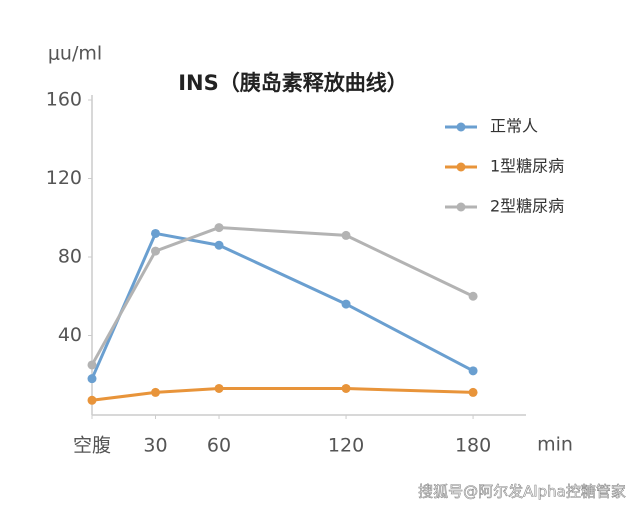 The width and height of the screenshot is (640, 512). I want to click on y-tick-label: 120, so click(64, 178).